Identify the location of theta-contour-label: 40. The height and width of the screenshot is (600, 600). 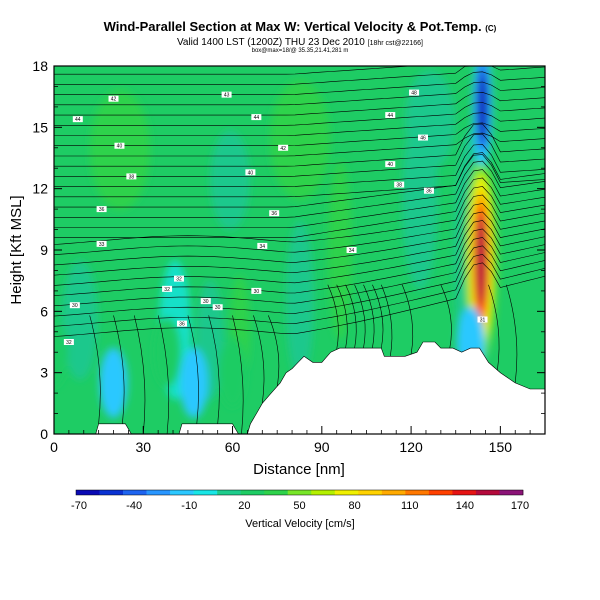
(250, 172).